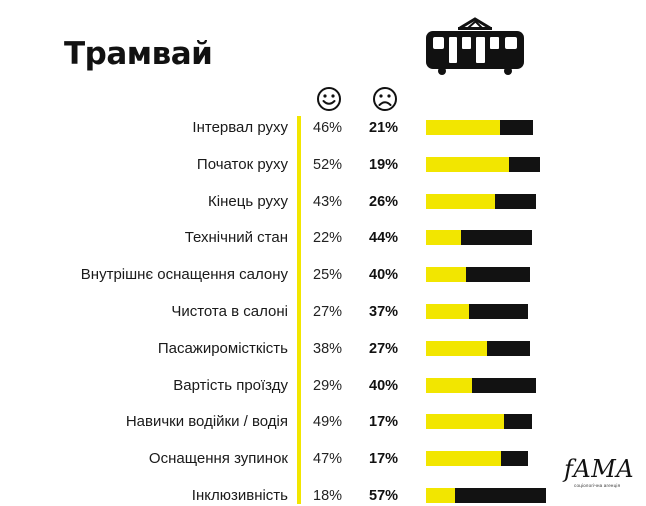 The width and height of the screenshot is (646, 506). Describe the element at coordinates (328, 459) in the screenshot. I see `positive-value-label: 47%` at that location.